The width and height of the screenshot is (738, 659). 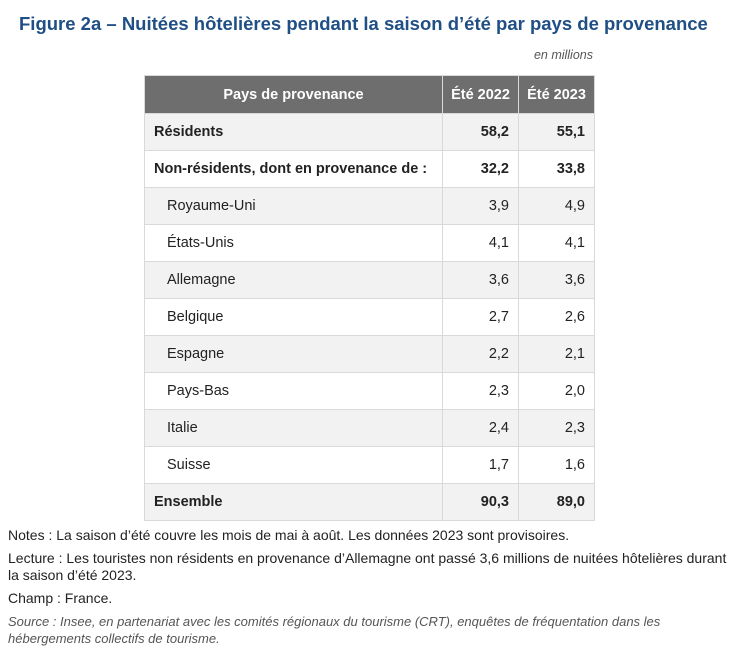 What do you see at coordinates (480, 206) in the screenshot?
I see `cell-2022: 3,9` at bounding box center [480, 206].